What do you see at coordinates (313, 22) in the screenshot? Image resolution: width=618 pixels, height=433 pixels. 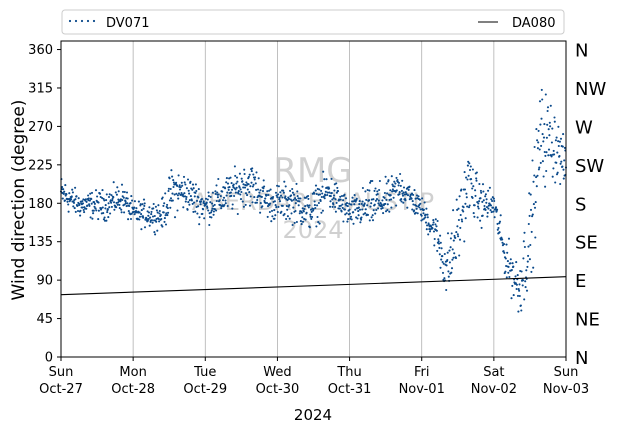 I see `legend-box` at bounding box center [313, 22].